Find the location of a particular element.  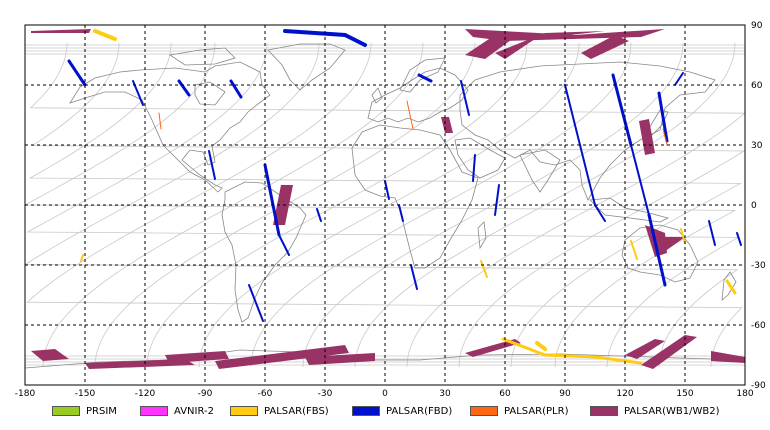

coast-britain is located at coordinates (377, 95).